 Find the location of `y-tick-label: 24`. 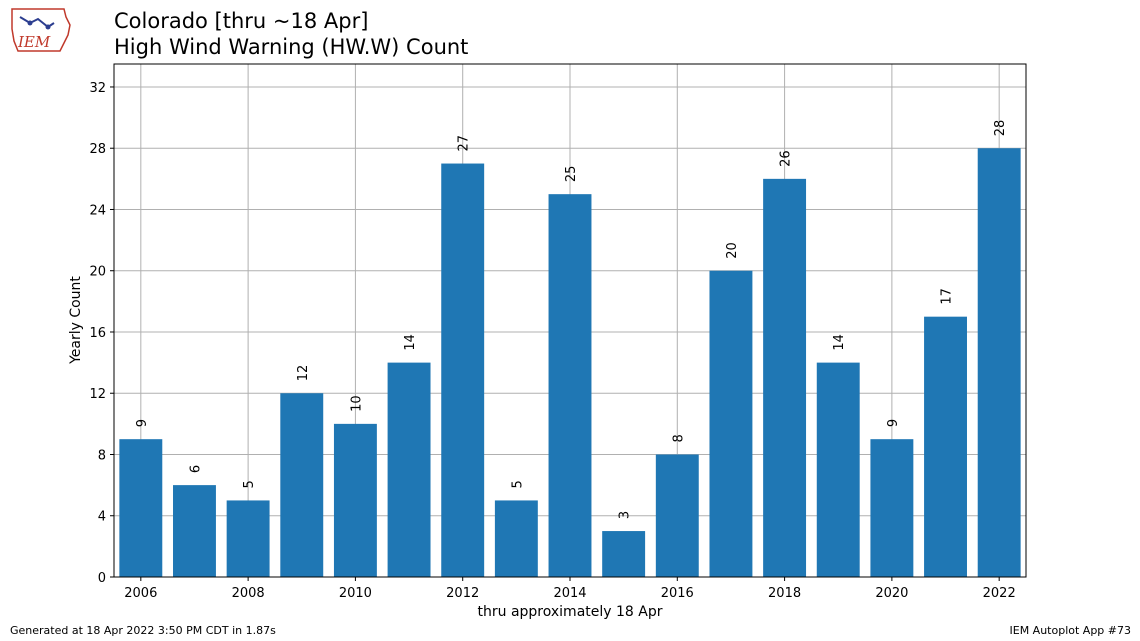

y-tick-label: 24 is located at coordinates (97, 210).